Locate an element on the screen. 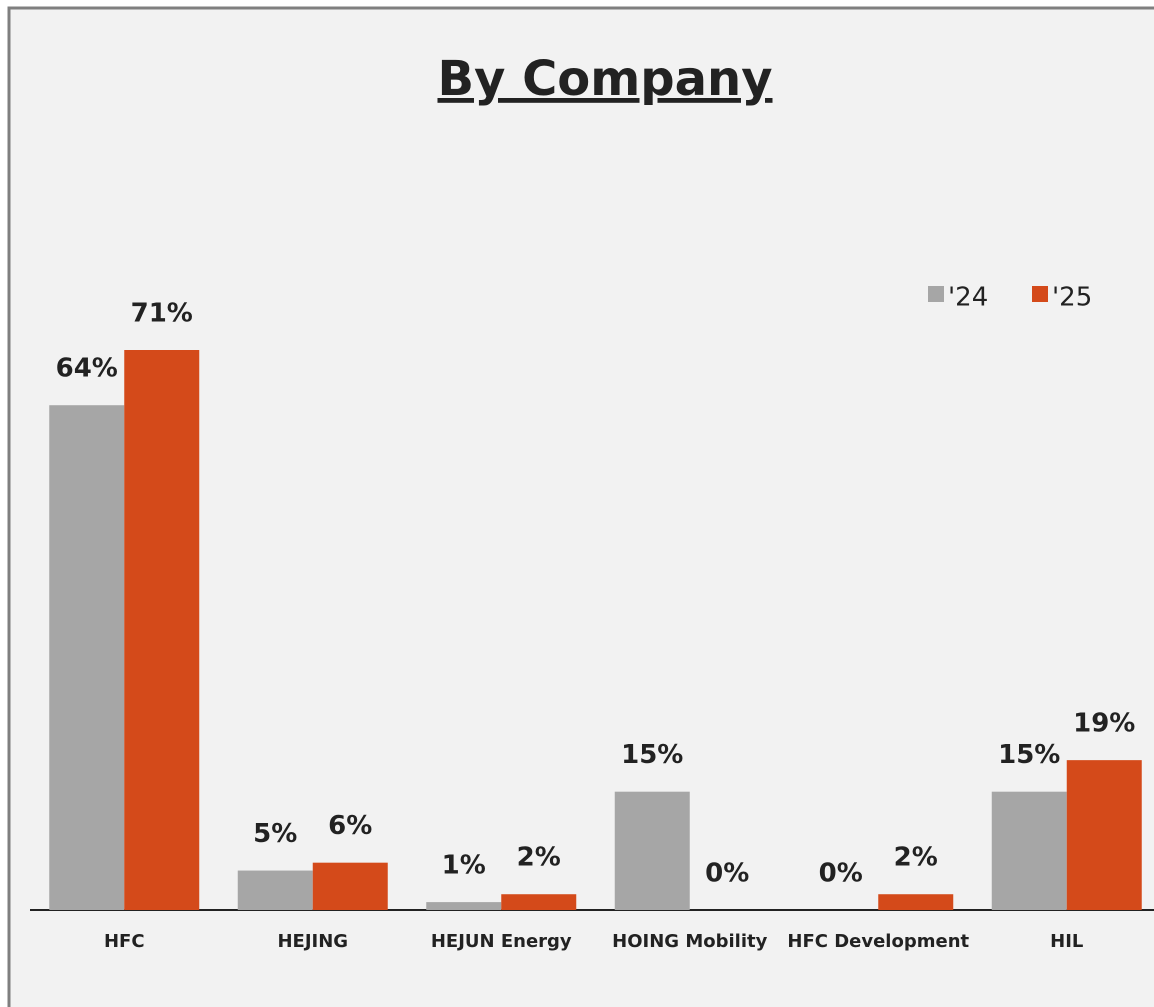  x-tick-label: HIL is located at coordinates (1066, 941).